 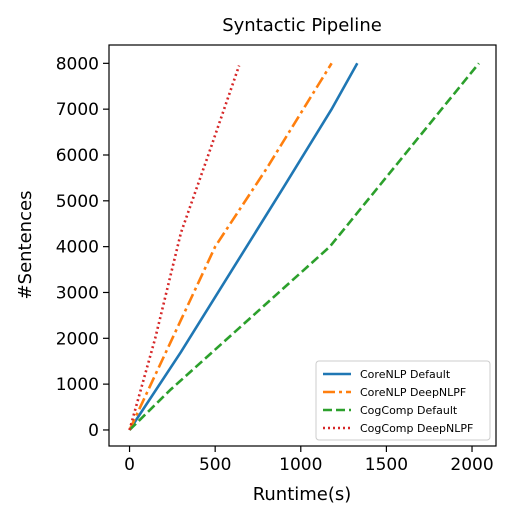 What do you see at coordinates (215, 465) in the screenshot?
I see `x-tick-label: 500` at bounding box center [215, 465].